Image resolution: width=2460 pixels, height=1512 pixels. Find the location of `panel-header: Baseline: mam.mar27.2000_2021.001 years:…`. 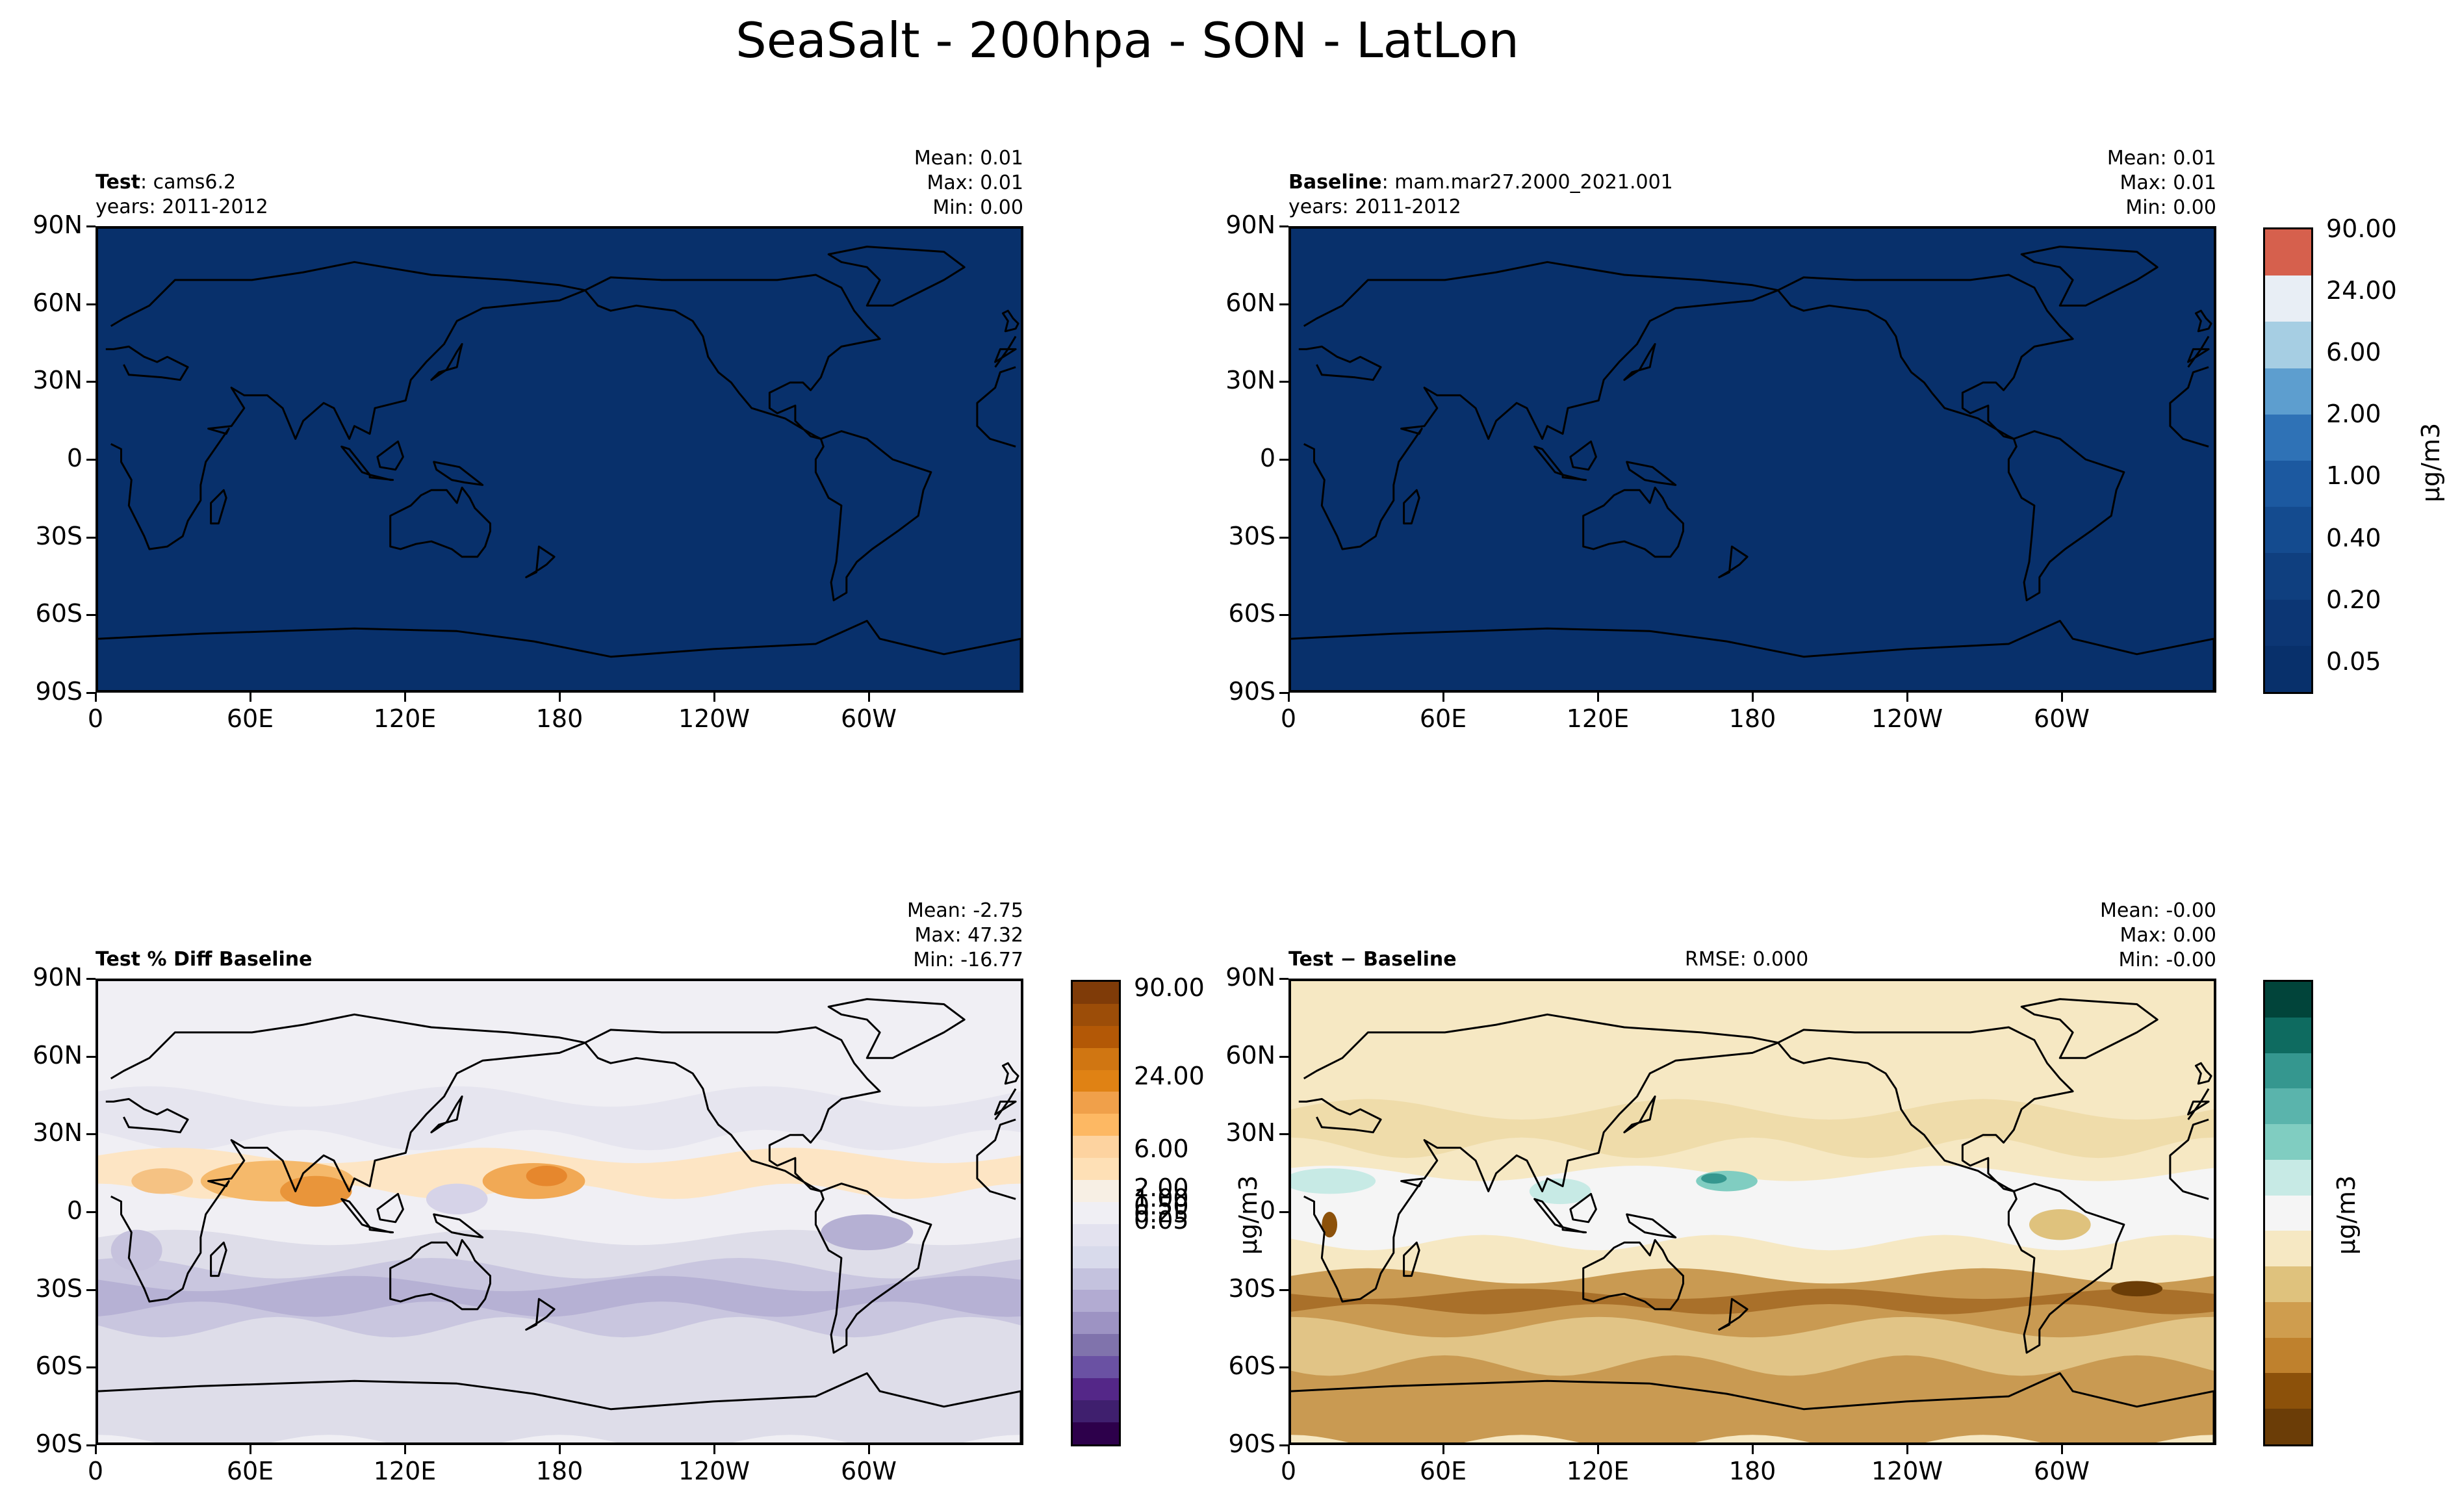

panel-header: Baseline: mam.mar27.2000_2021.001 years:… is located at coordinates (1752, 186).